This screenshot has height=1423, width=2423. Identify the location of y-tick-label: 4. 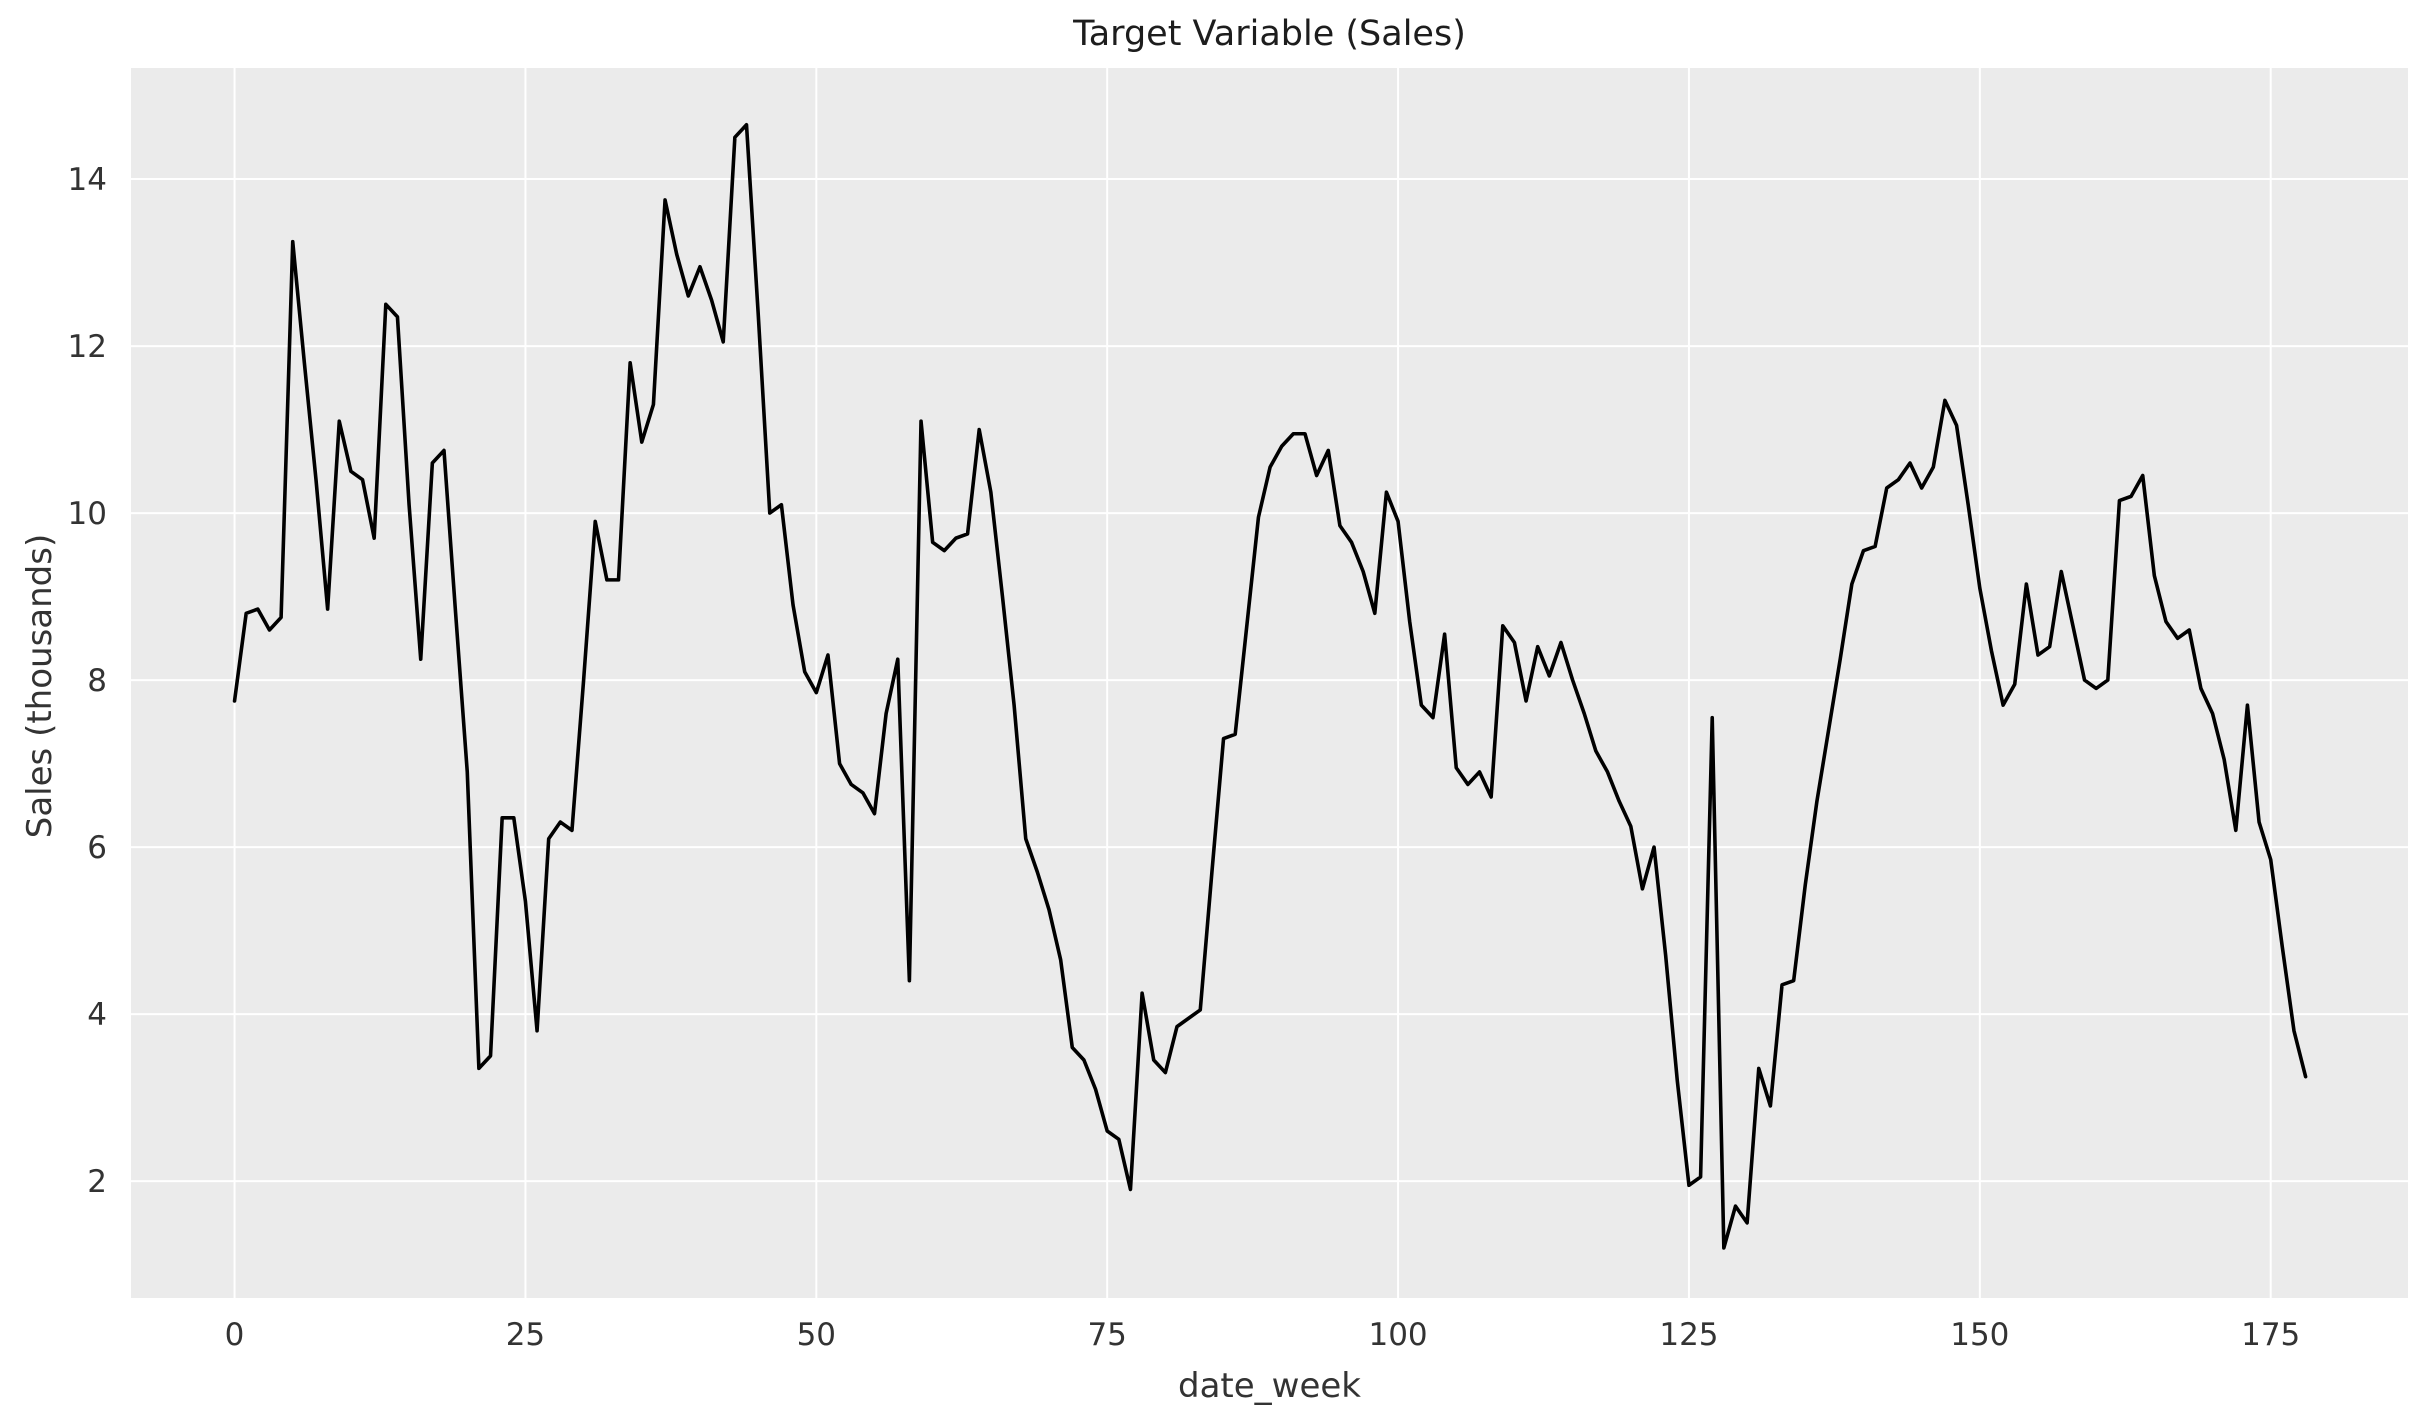
(97, 1015).